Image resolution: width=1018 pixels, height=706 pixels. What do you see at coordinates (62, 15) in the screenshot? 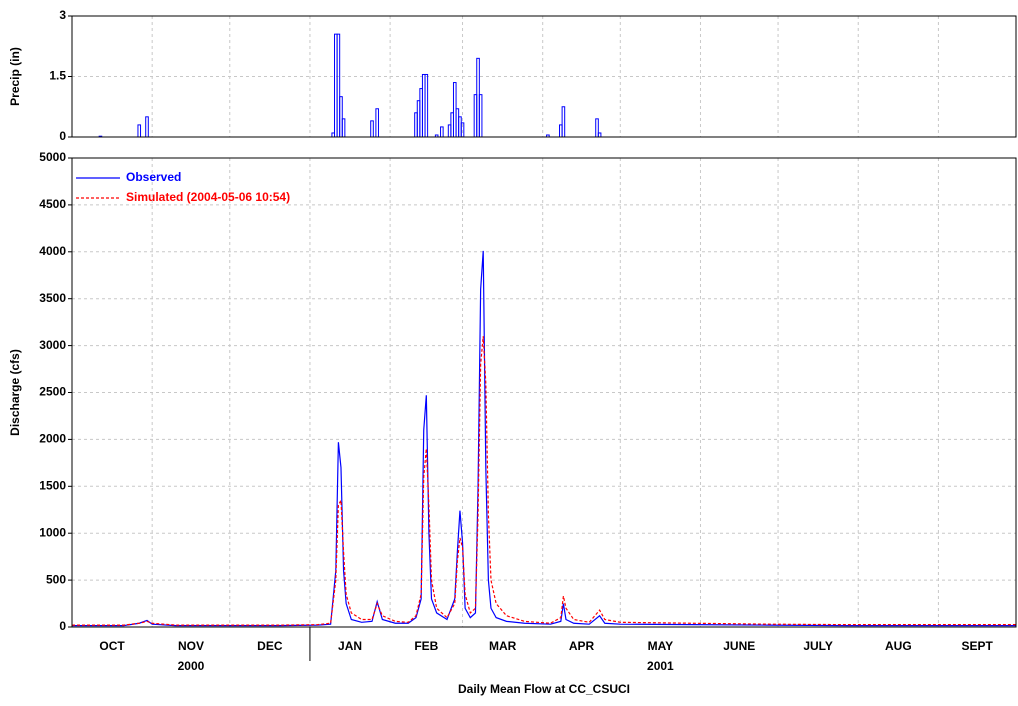
I see `y-tick-label: 3` at bounding box center [62, 15].